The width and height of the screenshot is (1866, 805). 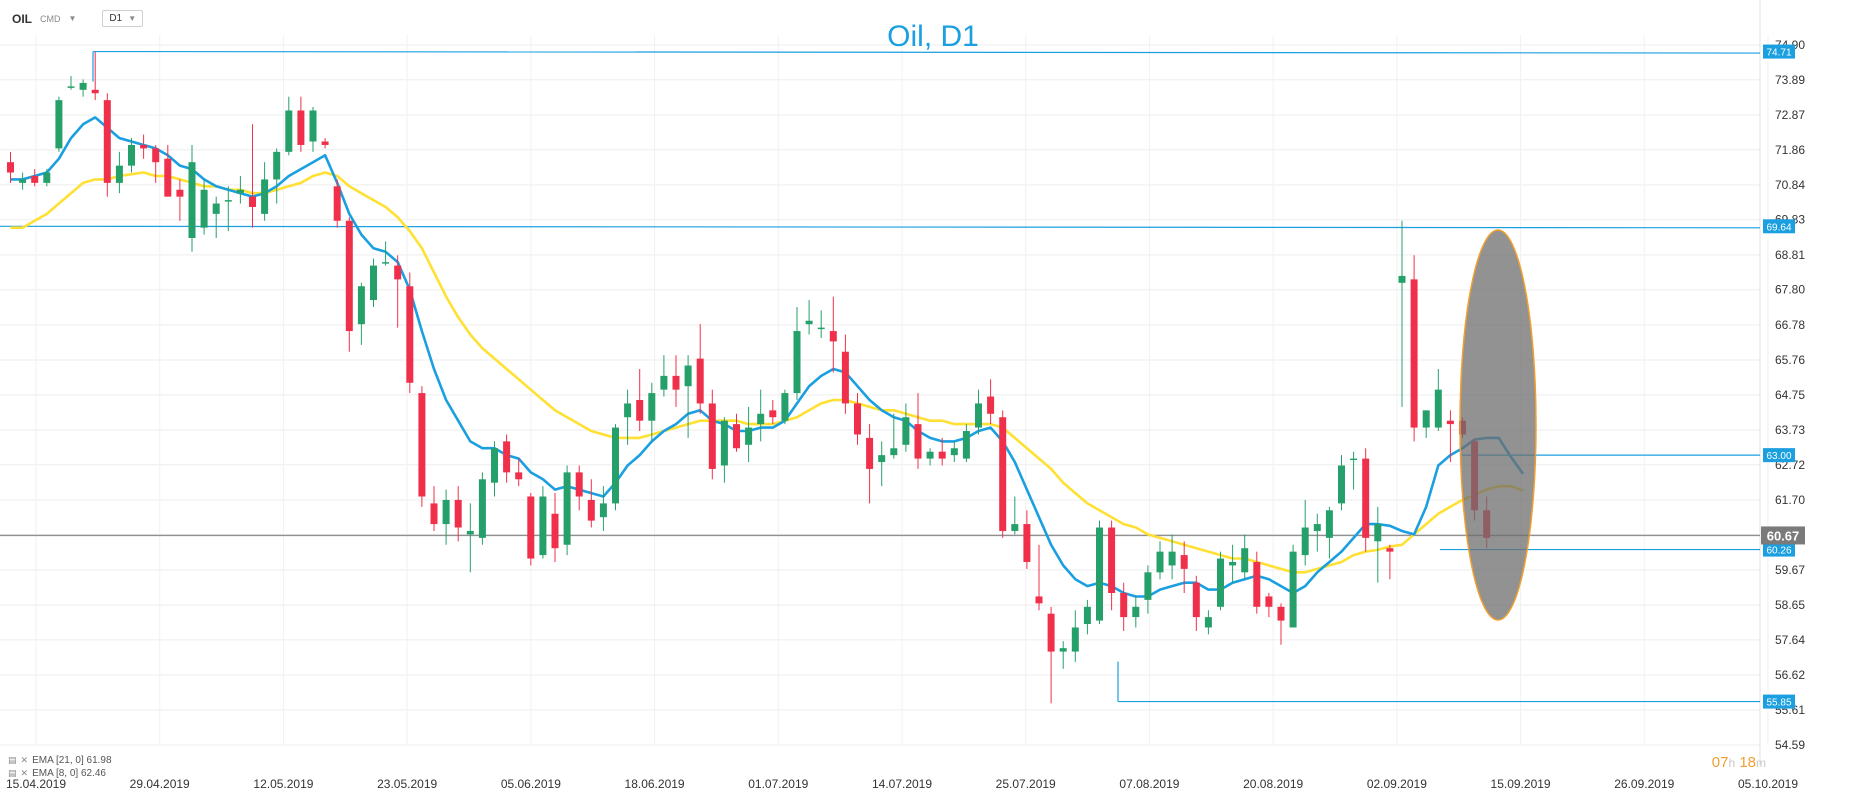 What do you see at coordinates (160, 784) in the screenshot?
I see `x-tick-label: 29.04.2019` at bounding box center [160, 784].